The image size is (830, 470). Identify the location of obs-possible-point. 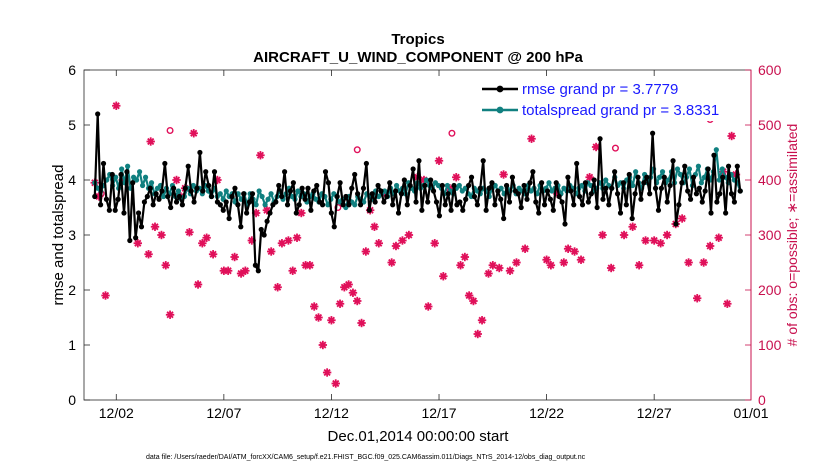
(170, 130).